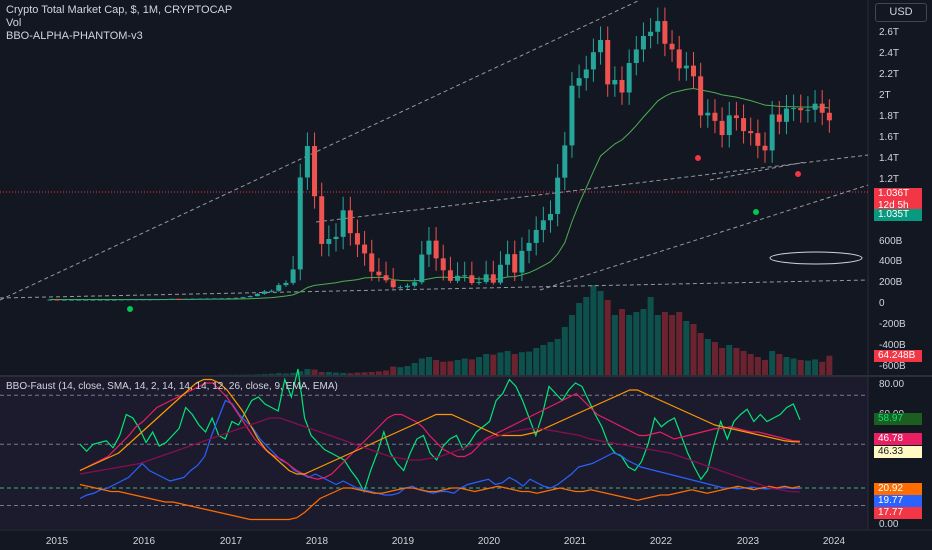  Describe the element at coordinates (317, 541) in the screenshot. I see `time-tick-label: 2018` at that location.